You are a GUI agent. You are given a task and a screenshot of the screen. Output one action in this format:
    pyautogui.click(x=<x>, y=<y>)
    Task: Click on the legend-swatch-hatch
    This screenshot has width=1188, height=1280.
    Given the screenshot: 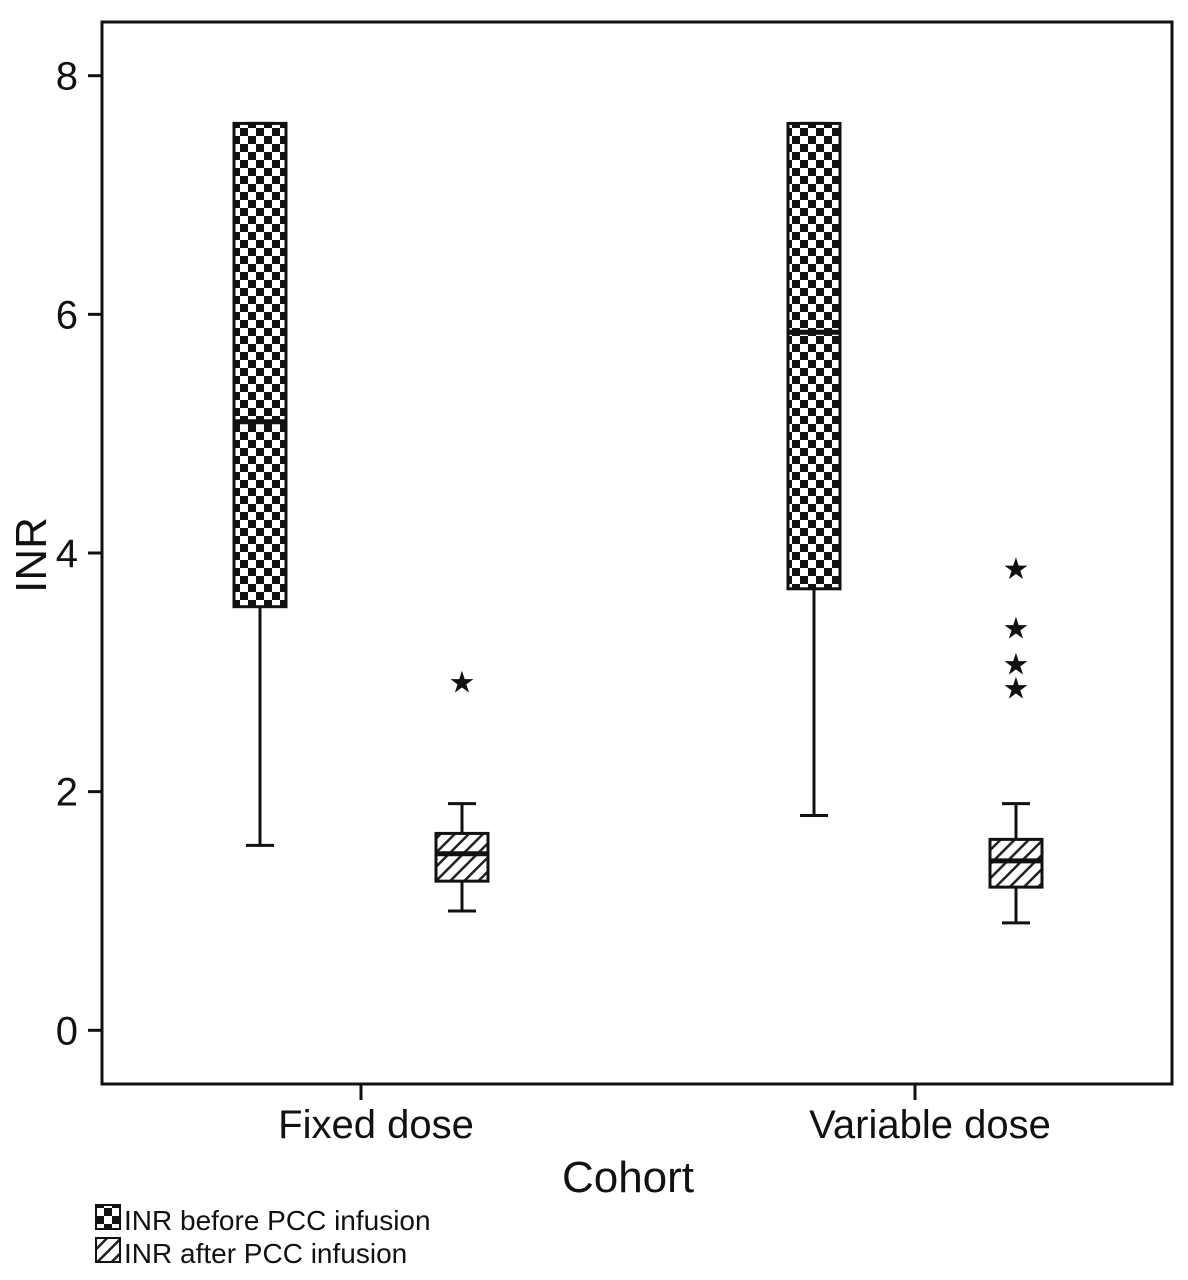 What is the action you would take?
    pyautogui.click(x=108, y=1250)
    